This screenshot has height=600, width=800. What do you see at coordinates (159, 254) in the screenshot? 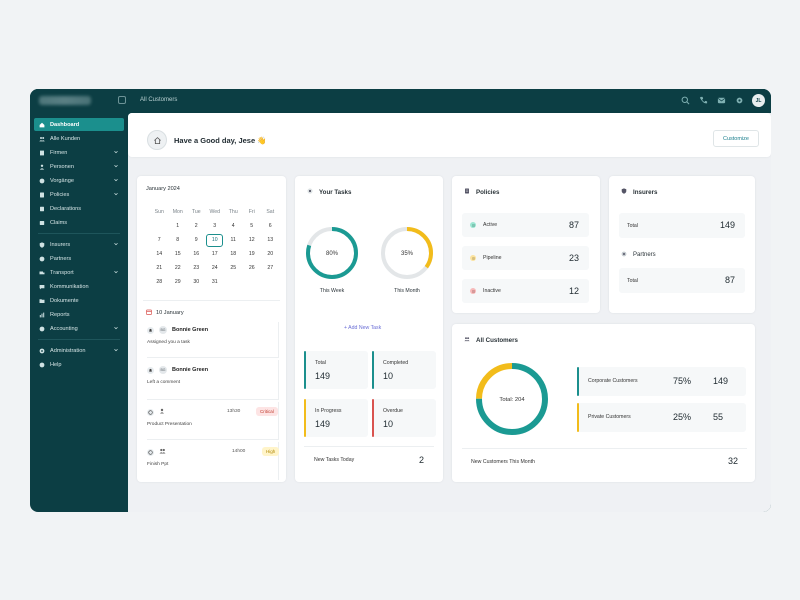
I see `calendar-day: 14` at bounding box center [159, 254].